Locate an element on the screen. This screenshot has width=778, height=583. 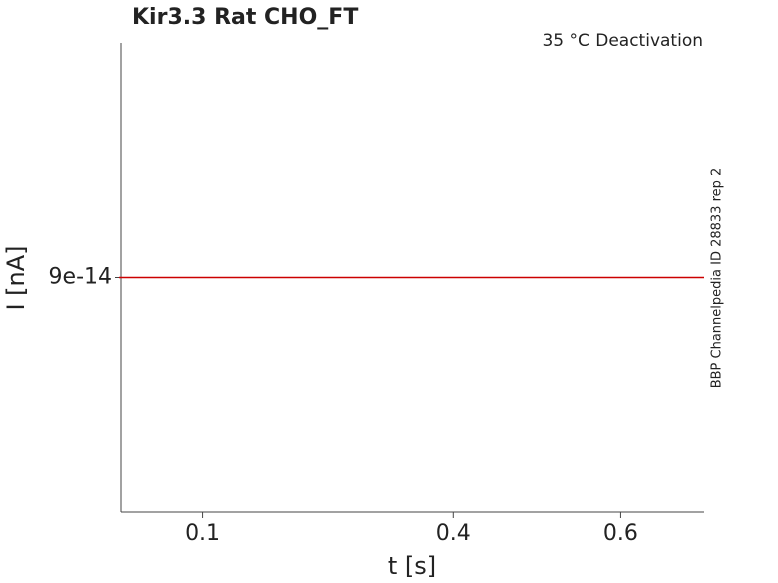
y-axis-label: I [nA] is located at coordinates (16, 277).